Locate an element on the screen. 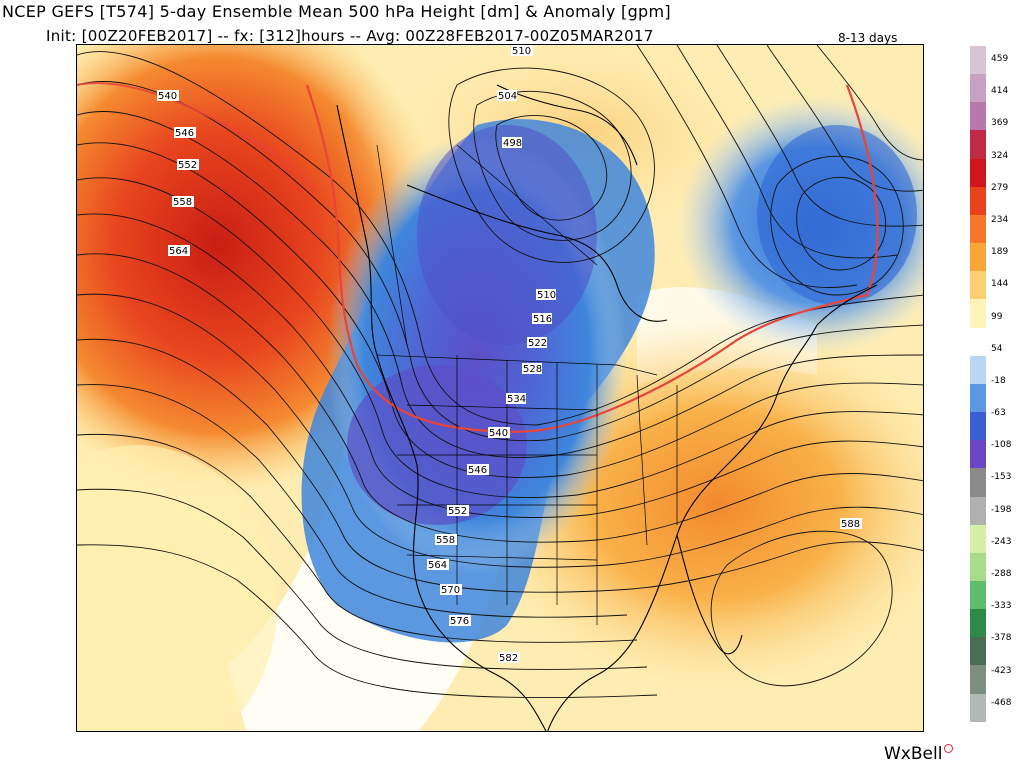 Image resolution: width=1024 pixels, height=768 pixels. wxbell-logo: WxBell is located at coordinates (919, 754).